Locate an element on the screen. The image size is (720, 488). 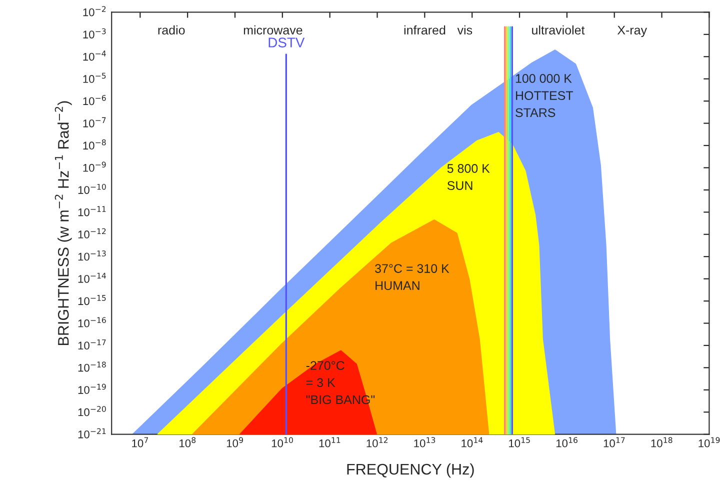
y-tick-label: 10$^{−6}$ is located at coordinates (94, 100).